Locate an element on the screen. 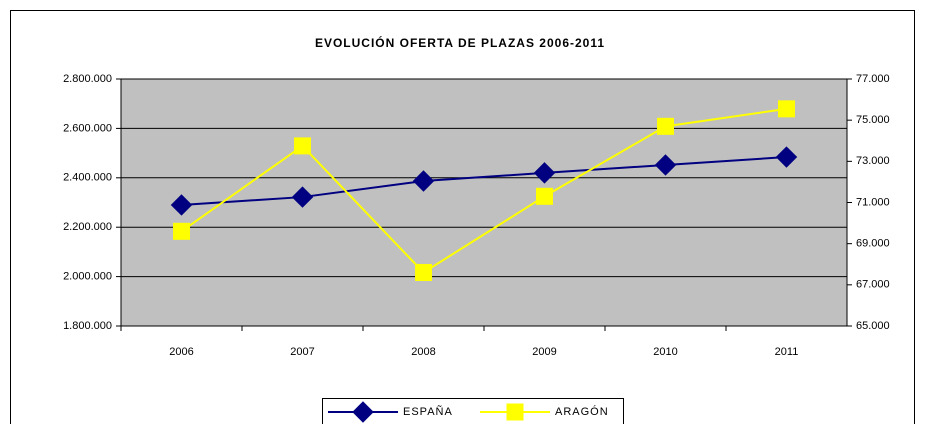  x-tick-label: 2011 is located at coordinates (787, 352).